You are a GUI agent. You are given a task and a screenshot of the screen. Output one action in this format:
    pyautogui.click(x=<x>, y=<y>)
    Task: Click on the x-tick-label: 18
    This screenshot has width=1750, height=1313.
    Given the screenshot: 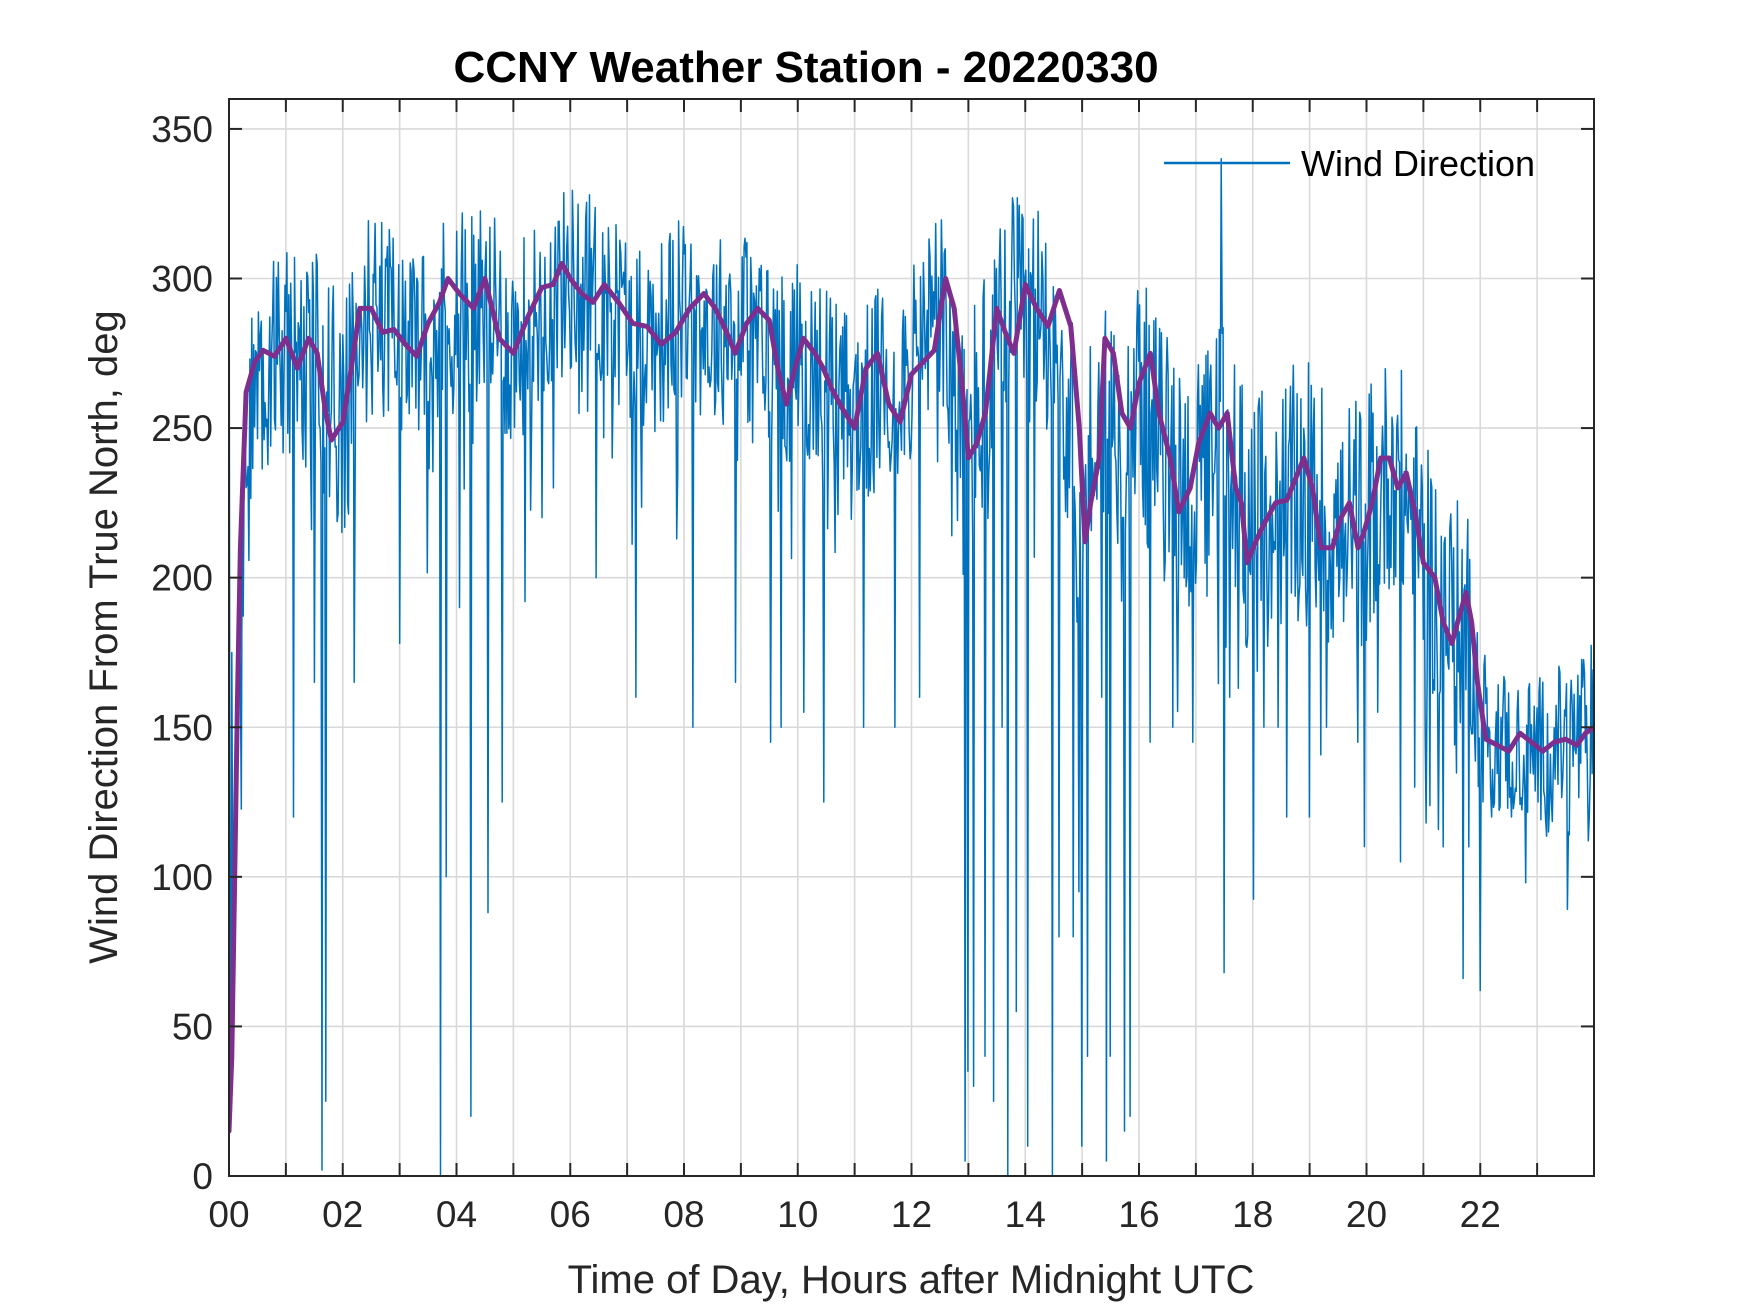 What is the action you would take?
    pyautogui.click(x=1252, y=1214)
    